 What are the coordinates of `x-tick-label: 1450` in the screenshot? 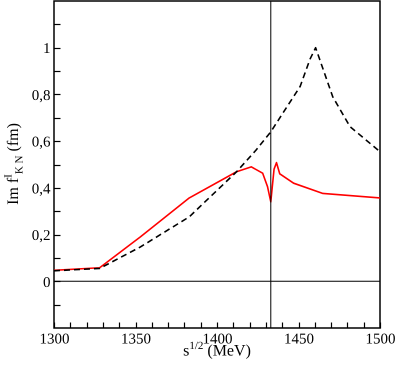 It's located at (299, 340).